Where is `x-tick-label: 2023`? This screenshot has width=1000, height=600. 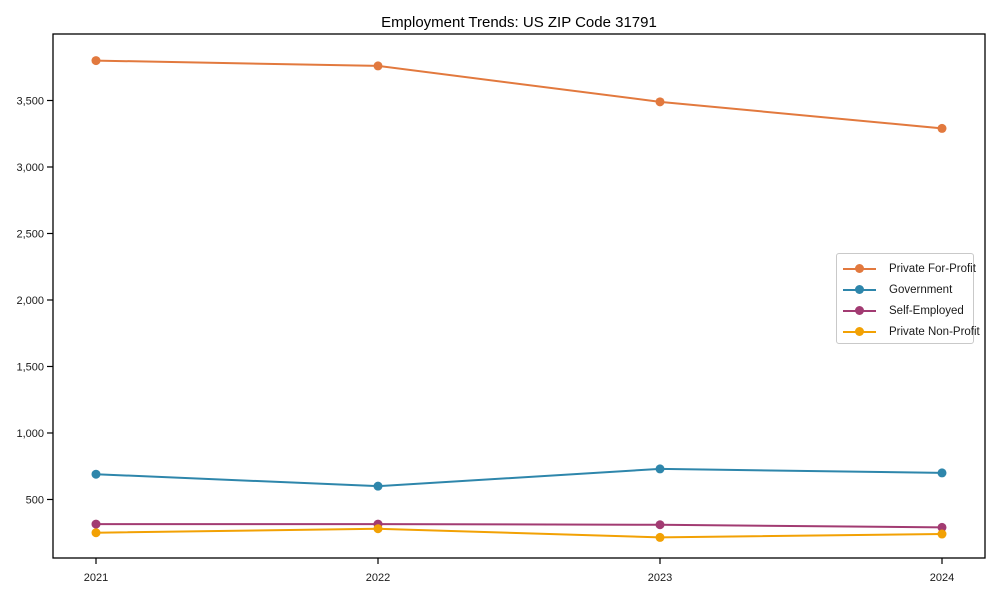 x-tick-label: 2023 is located at coordinates (660, 578).